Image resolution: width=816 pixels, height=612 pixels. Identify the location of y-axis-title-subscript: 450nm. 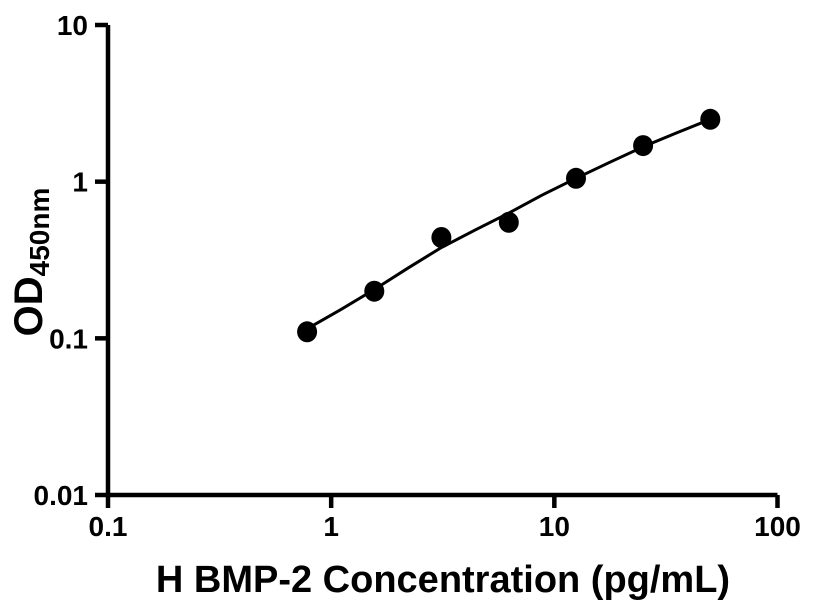
(39, 232).